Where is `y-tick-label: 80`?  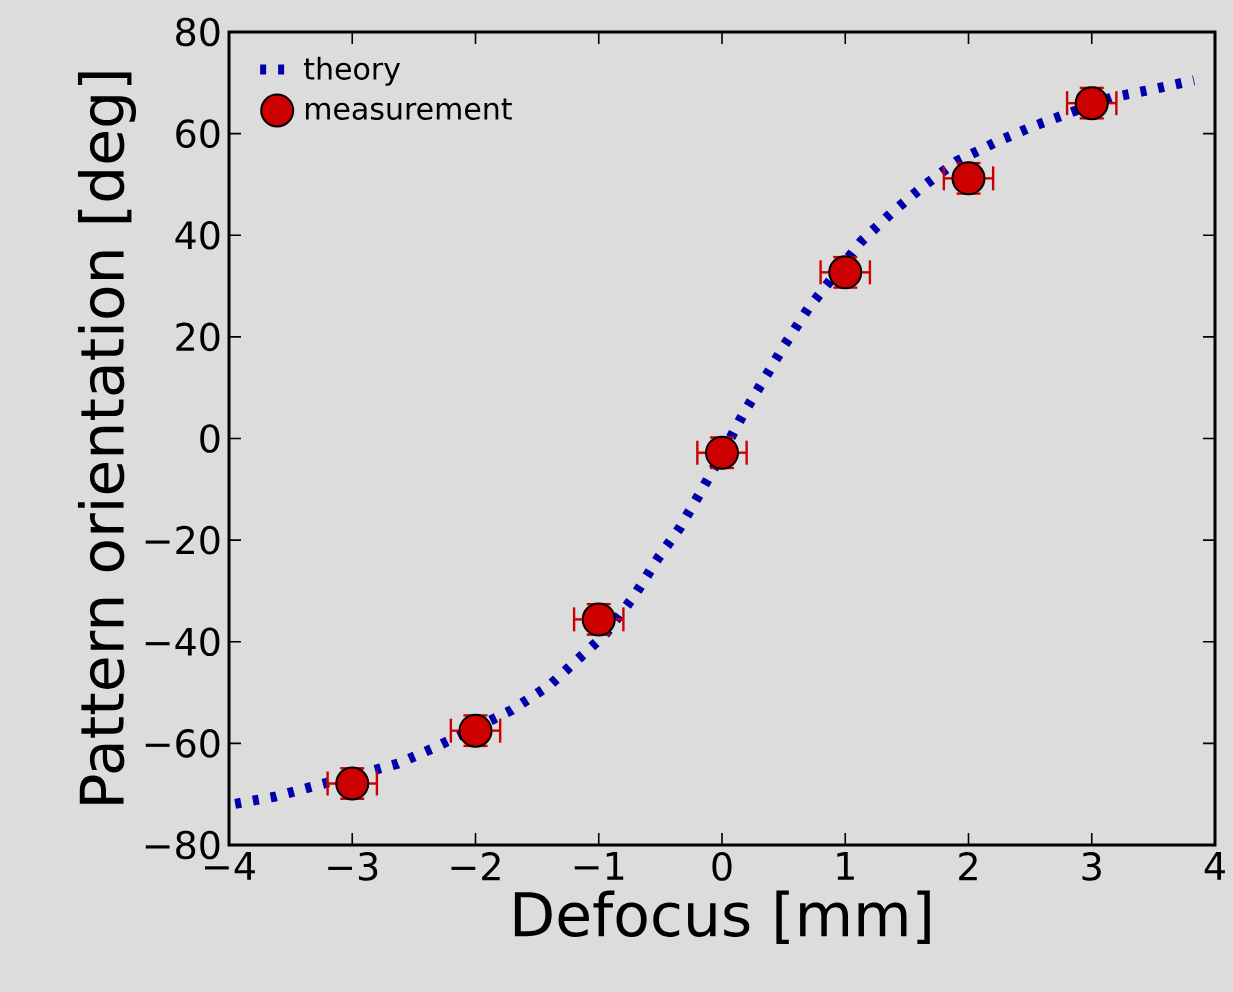 y-tick-label: 80 is located at coordinates (198, 32).